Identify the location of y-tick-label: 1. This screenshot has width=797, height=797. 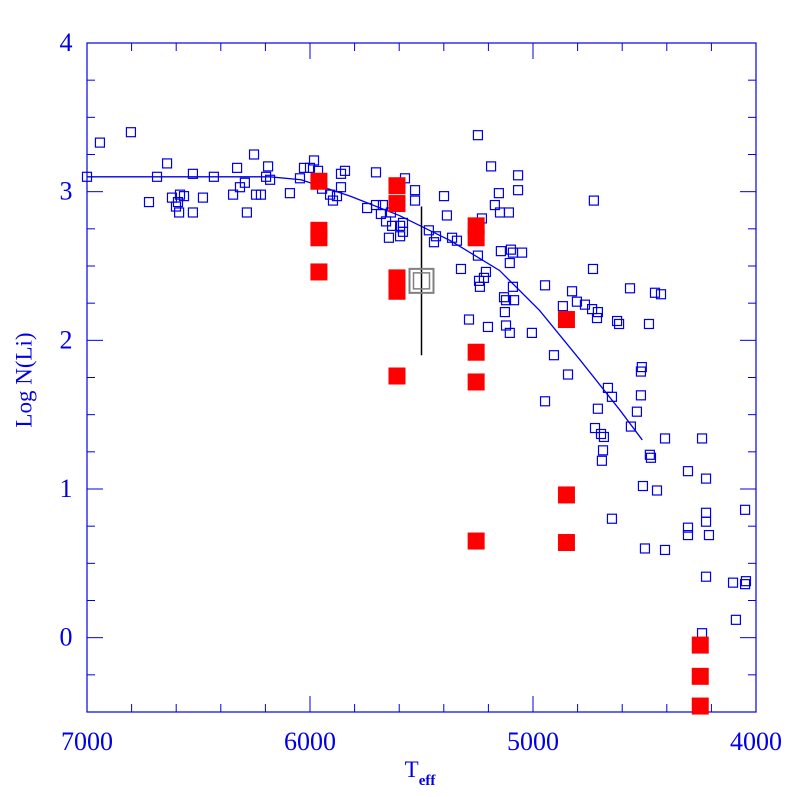
(66, 488).